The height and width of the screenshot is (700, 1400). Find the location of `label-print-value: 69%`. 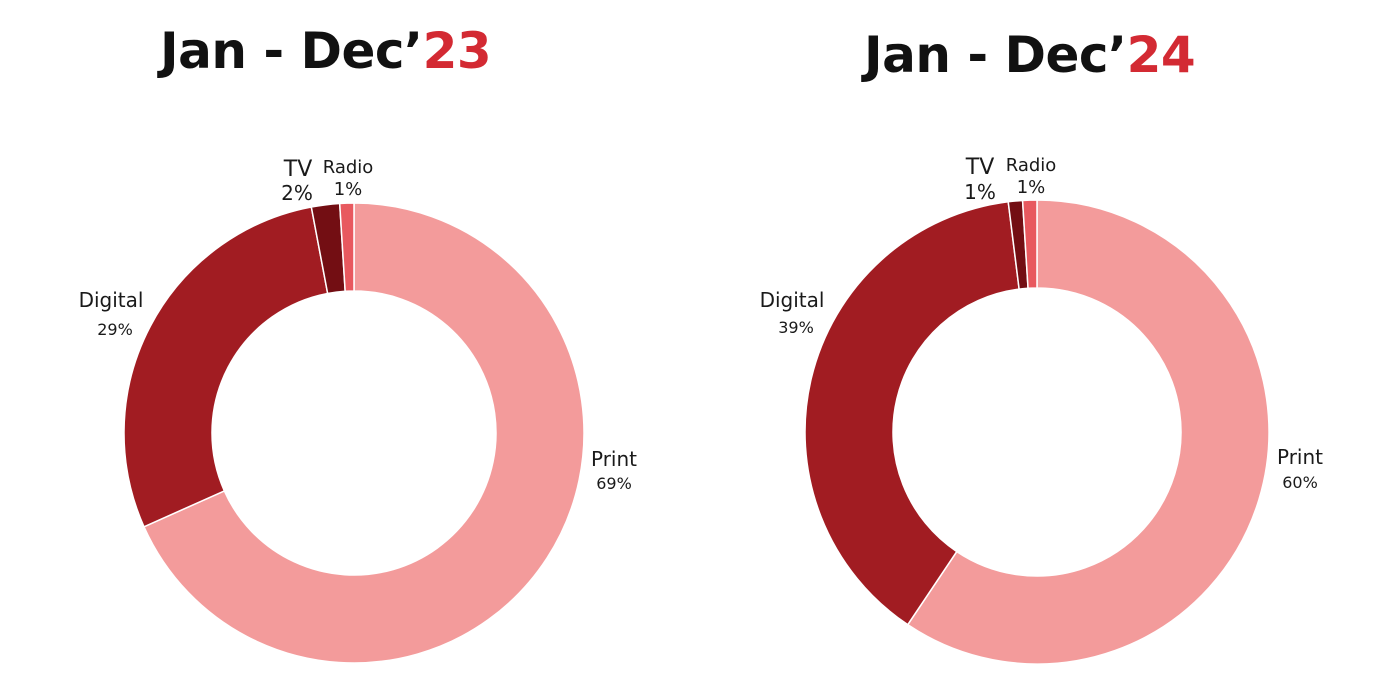

label-print-value: 69% is located at coordinates (614, 483).